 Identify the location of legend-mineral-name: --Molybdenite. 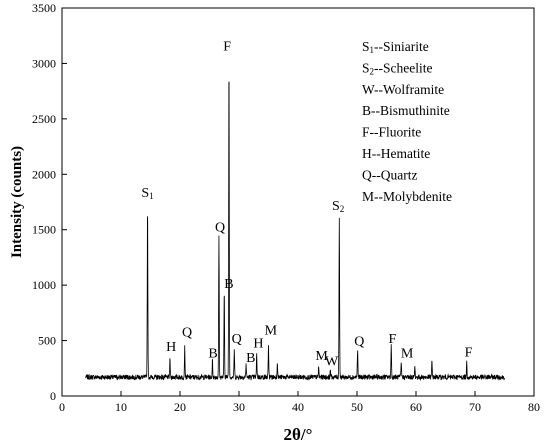
(413, 196).